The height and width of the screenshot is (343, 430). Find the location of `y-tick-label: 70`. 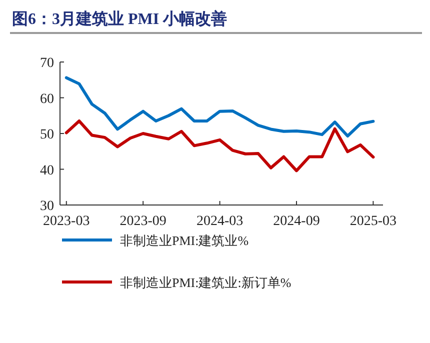

y-tick-label: 70 is located at coordinates (47, 63).